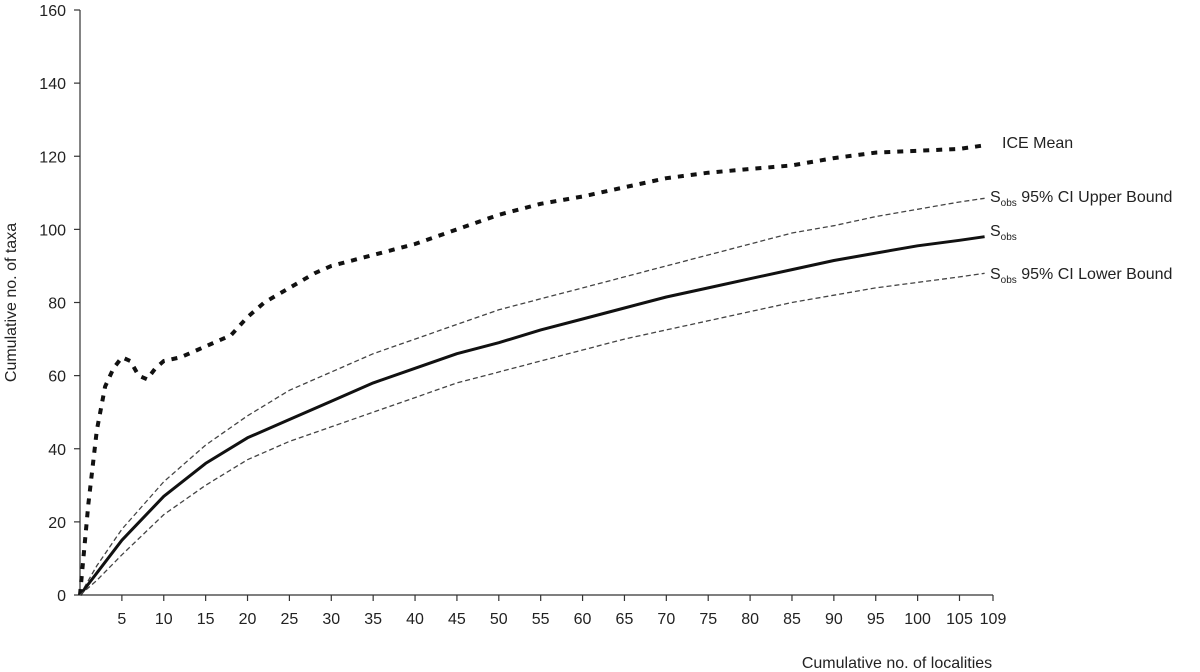  I want to click on y-tick-label: 120, so click(52, 157).